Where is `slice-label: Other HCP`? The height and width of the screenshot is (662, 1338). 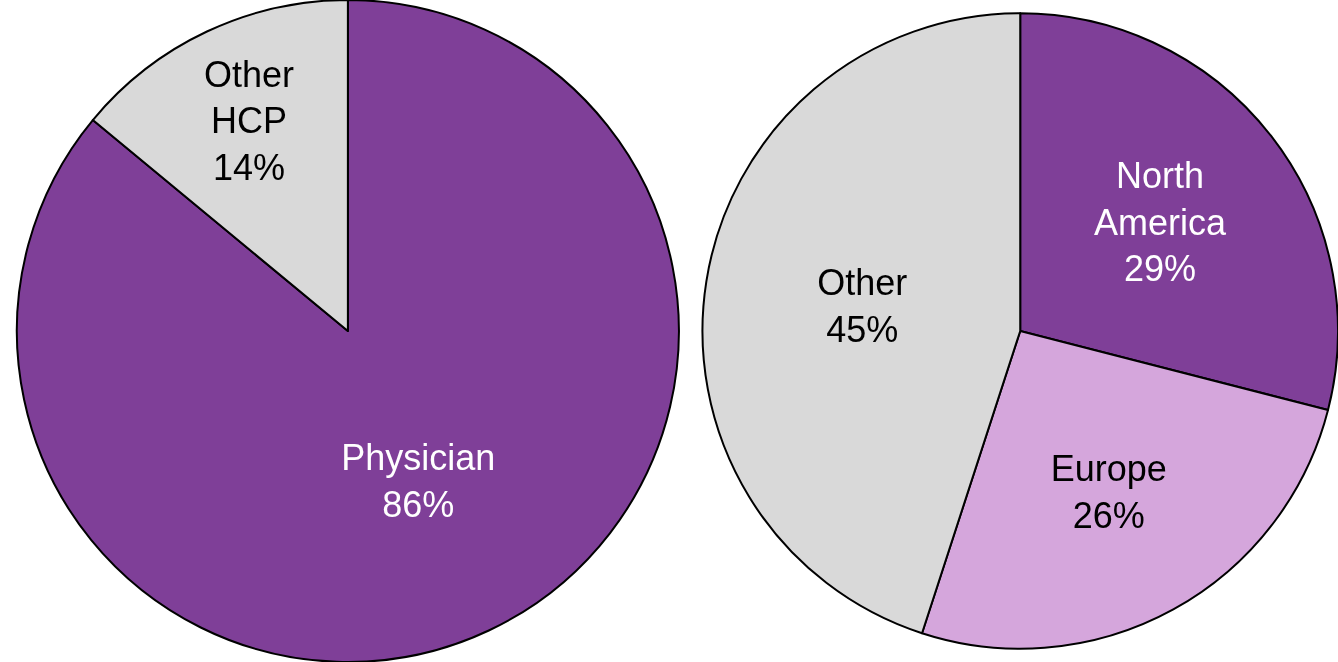 slice-label: Other HCP is located at coordinates (249, 97).